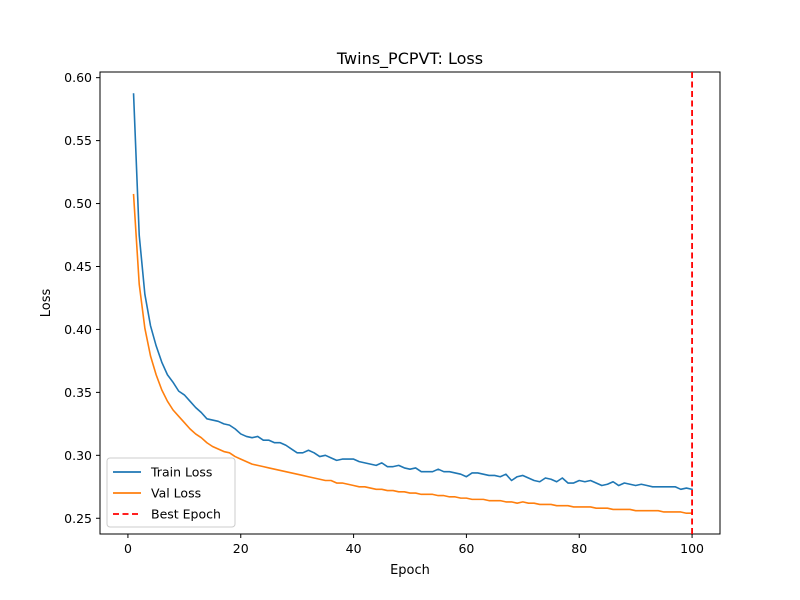 The height and width of the screenshot is (600, 800). I want to click on x-axis-ticks: 0 20 40 60 80 100, so click(414, 545).